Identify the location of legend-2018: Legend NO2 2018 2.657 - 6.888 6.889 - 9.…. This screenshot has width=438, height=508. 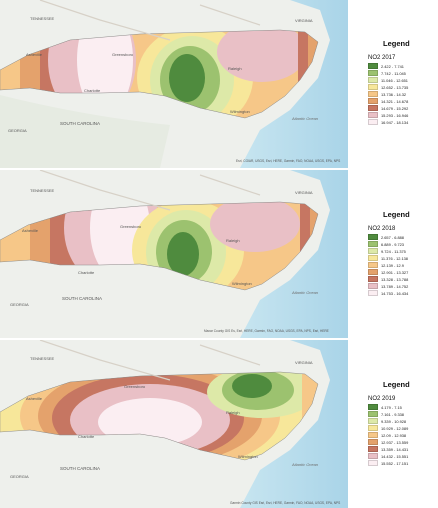
(395, 254).